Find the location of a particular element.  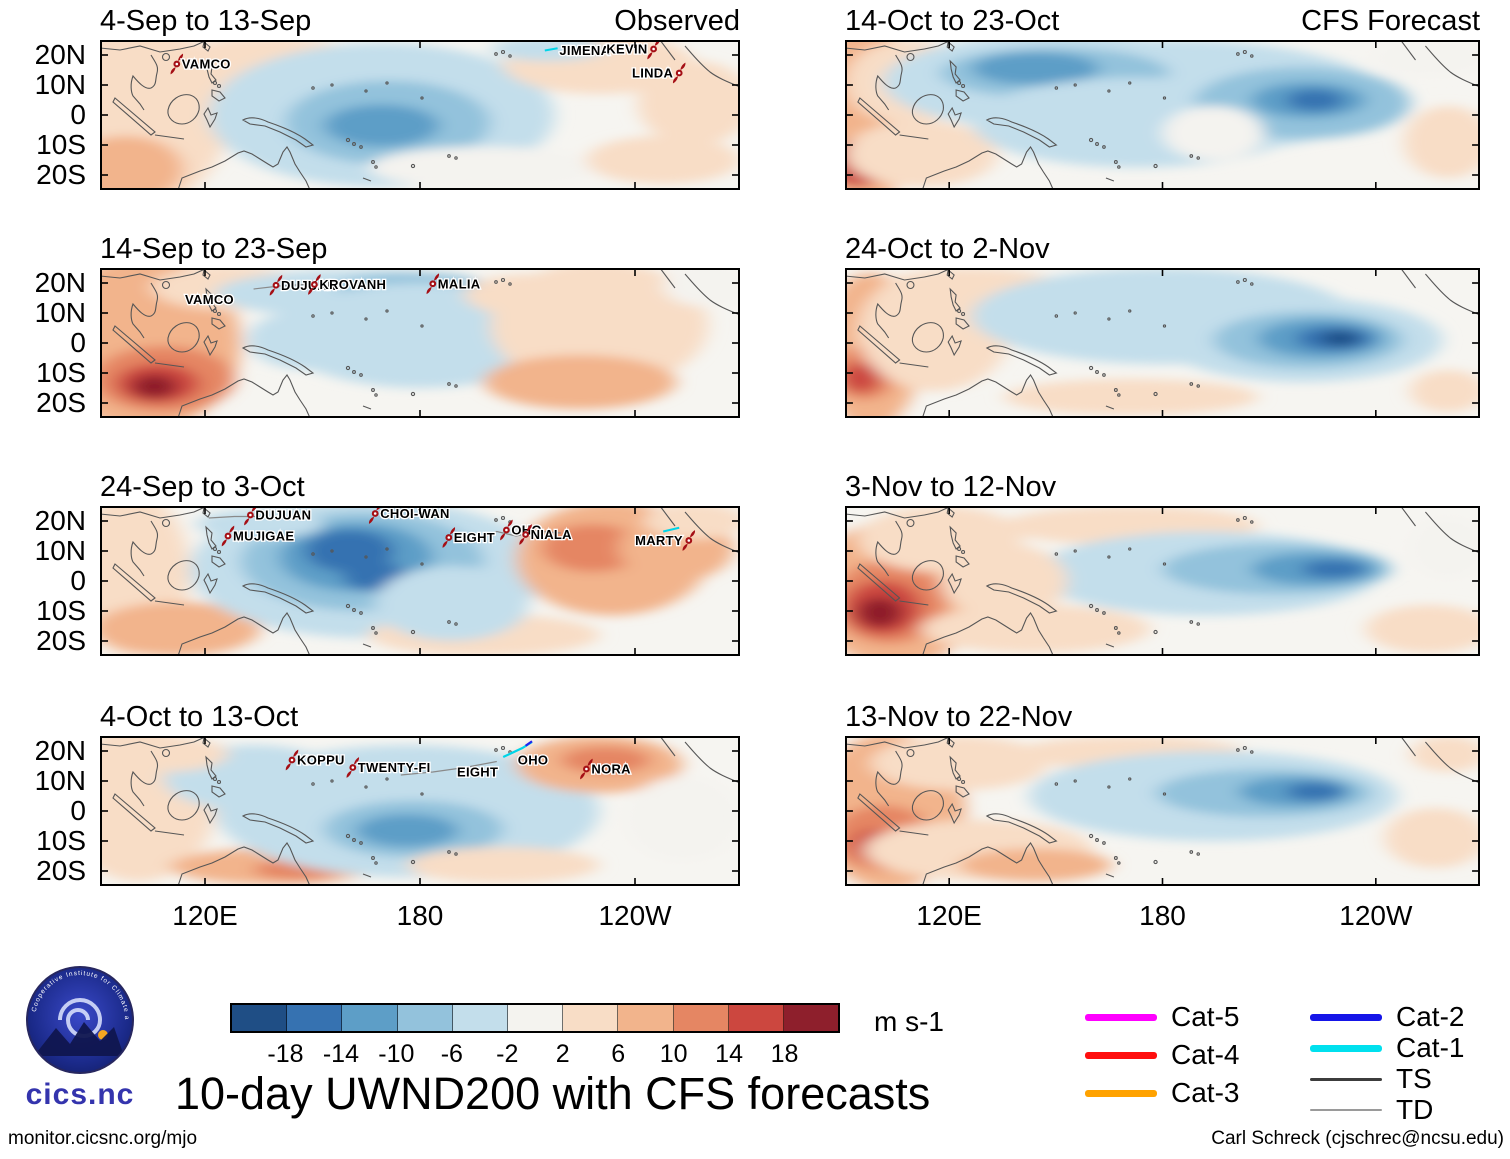

map-panel-observed-3: DUJUAN MUJIGAE CHOI-WAN EIGHT OHO NIALA MARTY is located at coordinates (420, 581).